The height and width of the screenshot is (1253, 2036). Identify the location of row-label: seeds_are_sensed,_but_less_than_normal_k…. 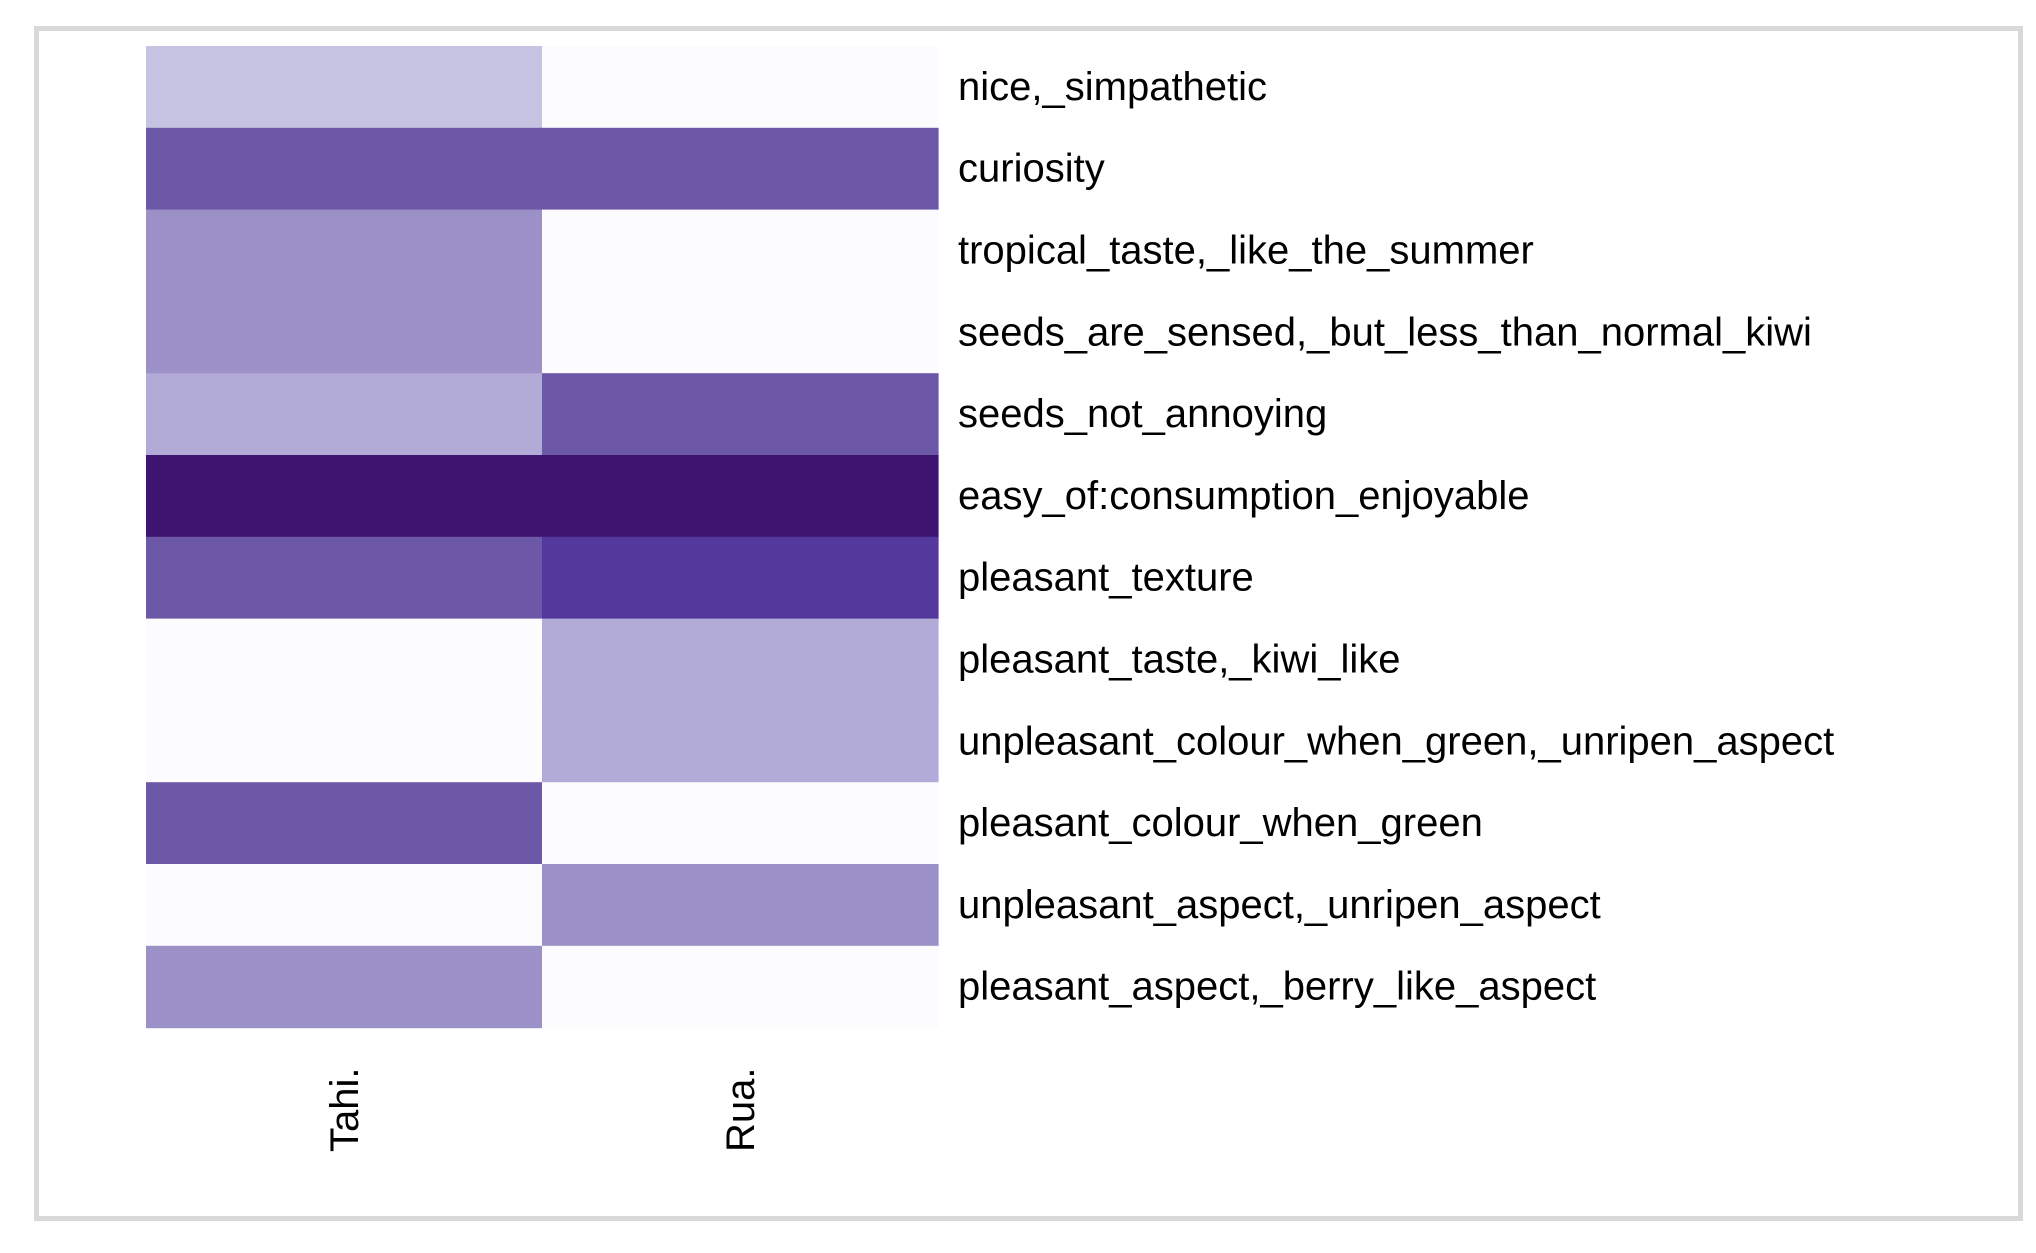
(1385, 332).